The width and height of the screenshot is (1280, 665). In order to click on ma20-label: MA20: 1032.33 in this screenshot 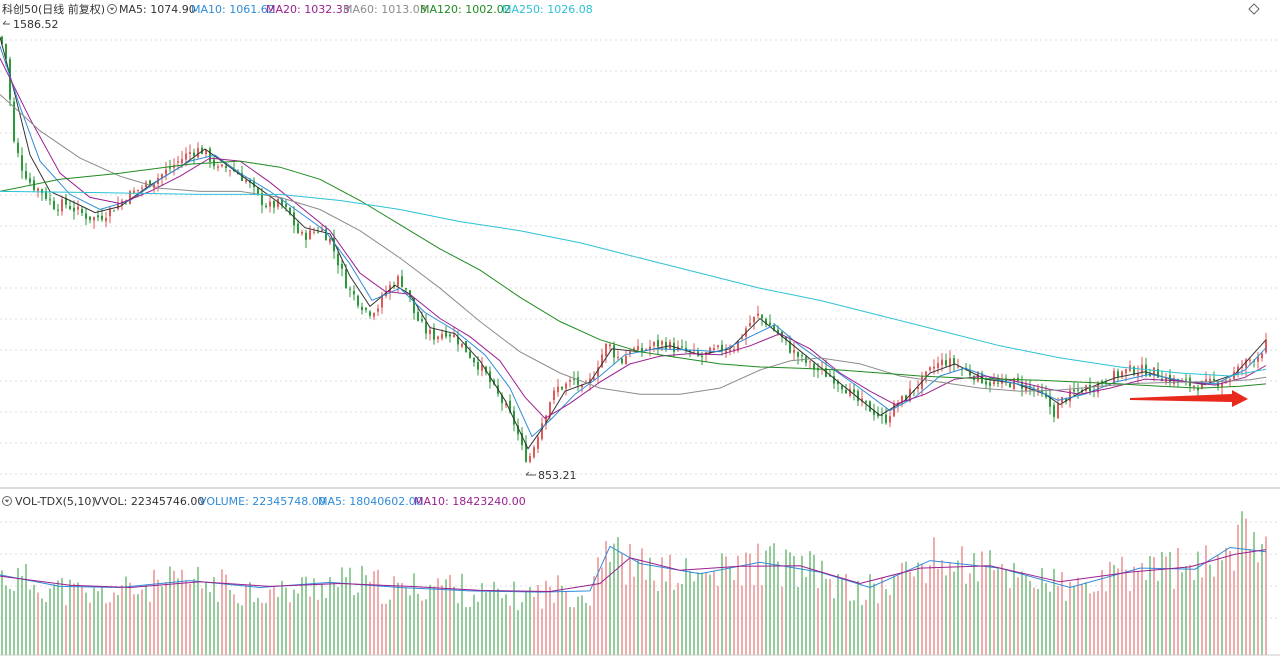, I will do `click(308, 9)`.